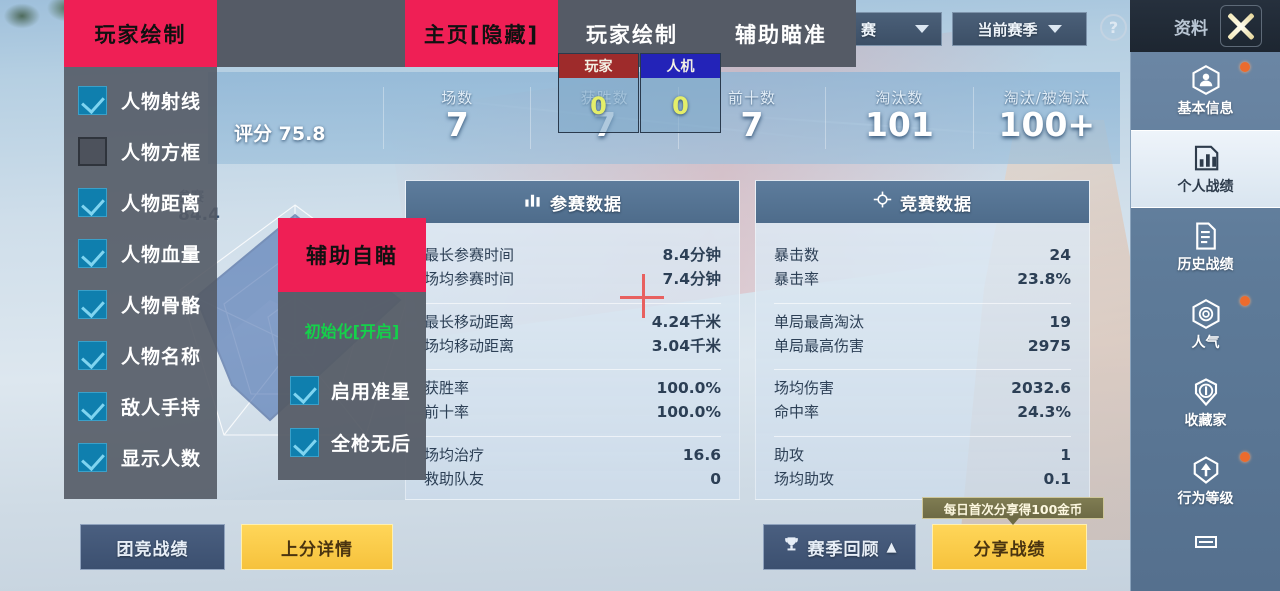 Image resolution: width=1280 pixels, height=591 pixels. What do you see at coordinates (1206, 79) in the screenshot?
I see `person-hex-icon` at bounding box center [1206, 79].